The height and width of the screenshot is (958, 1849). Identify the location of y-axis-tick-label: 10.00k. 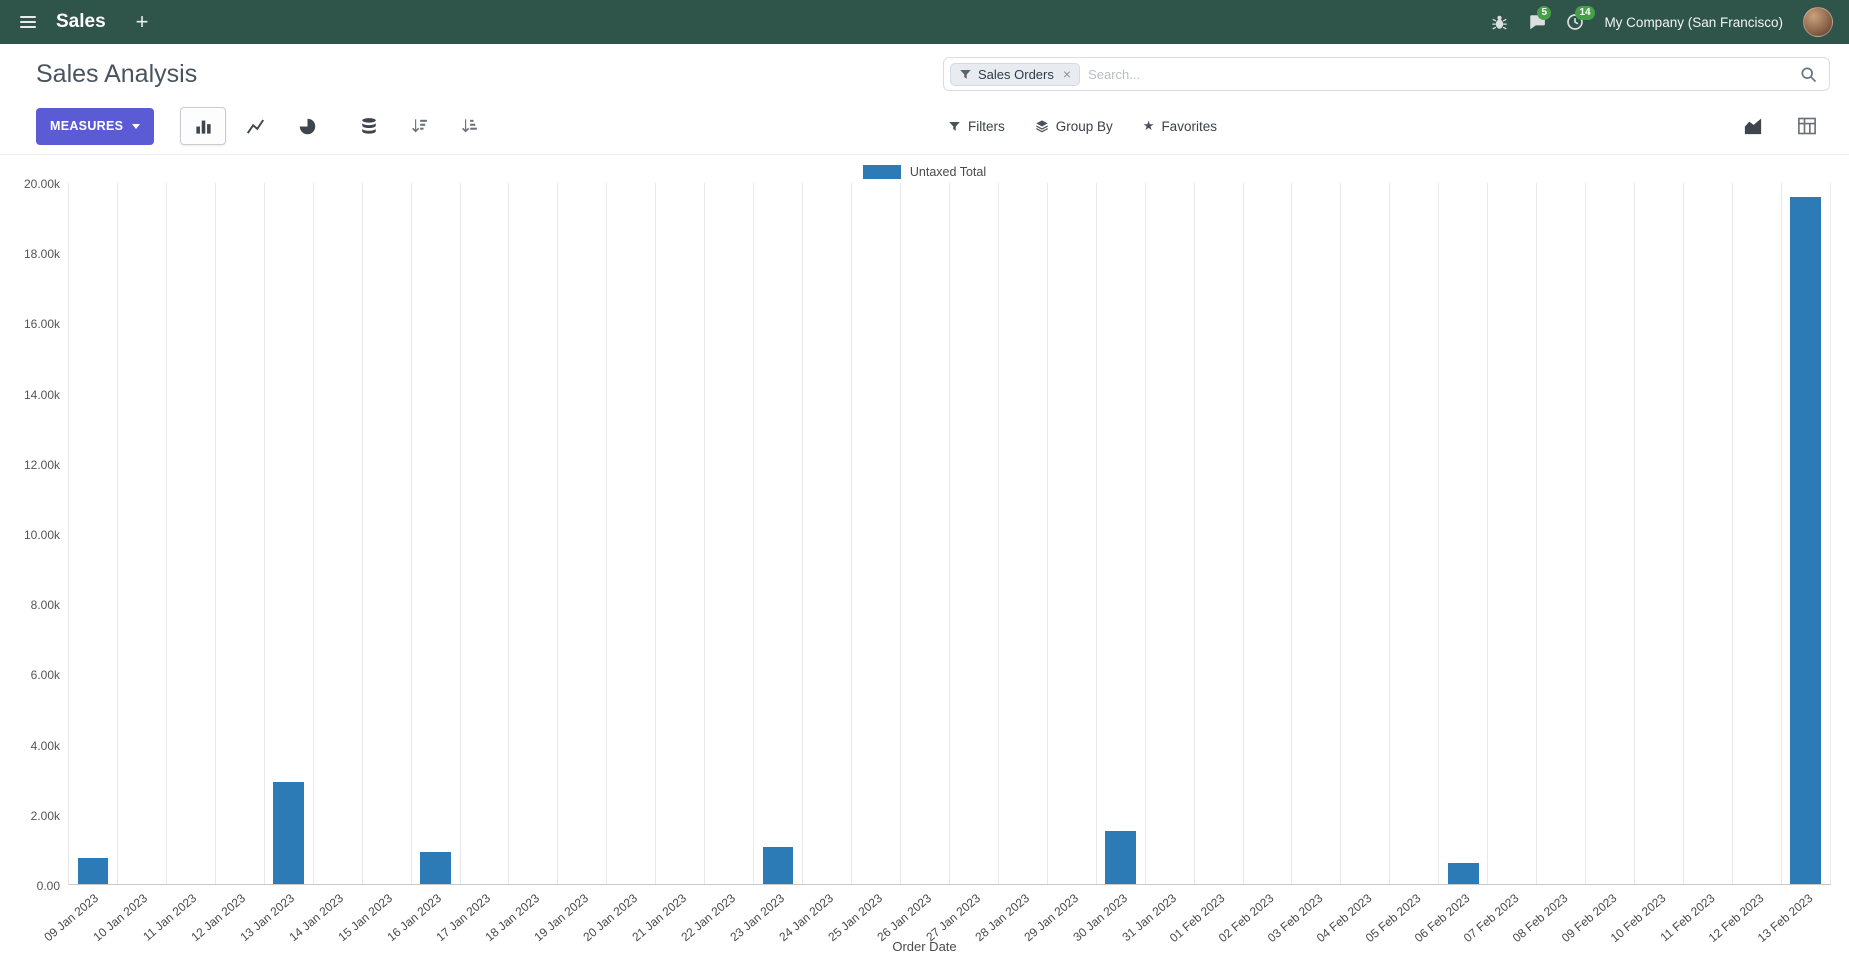
(41, 535).